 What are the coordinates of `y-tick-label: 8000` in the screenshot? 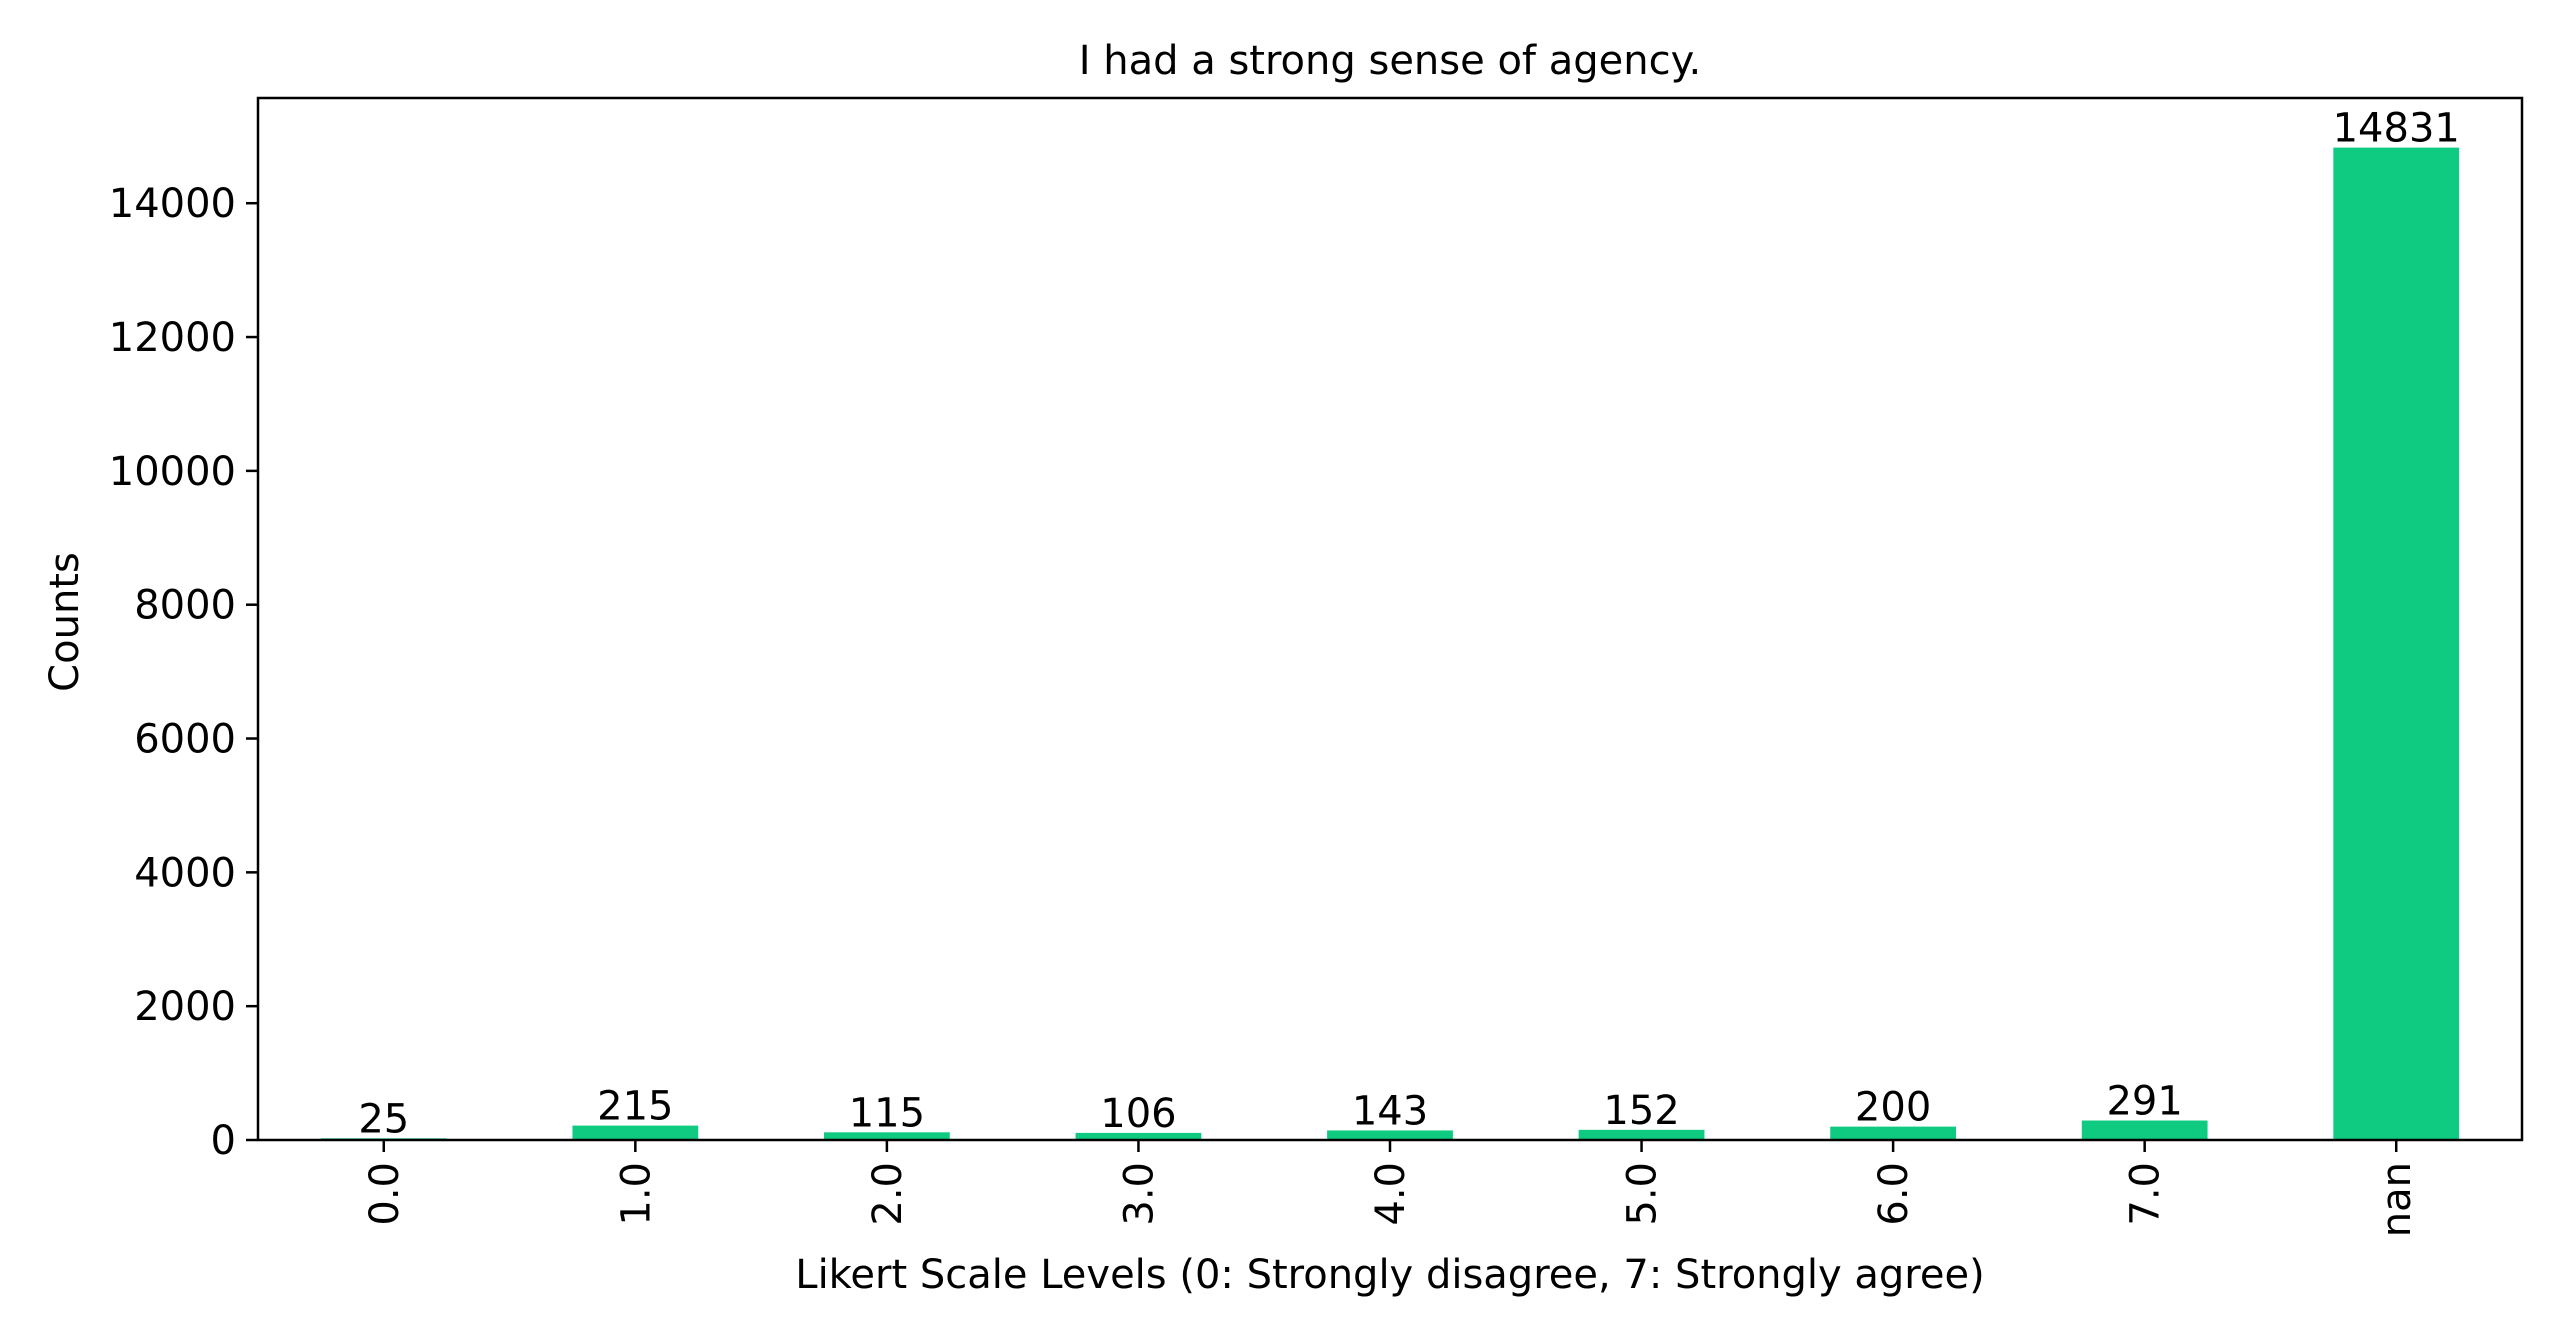 It's located at (185, 606).